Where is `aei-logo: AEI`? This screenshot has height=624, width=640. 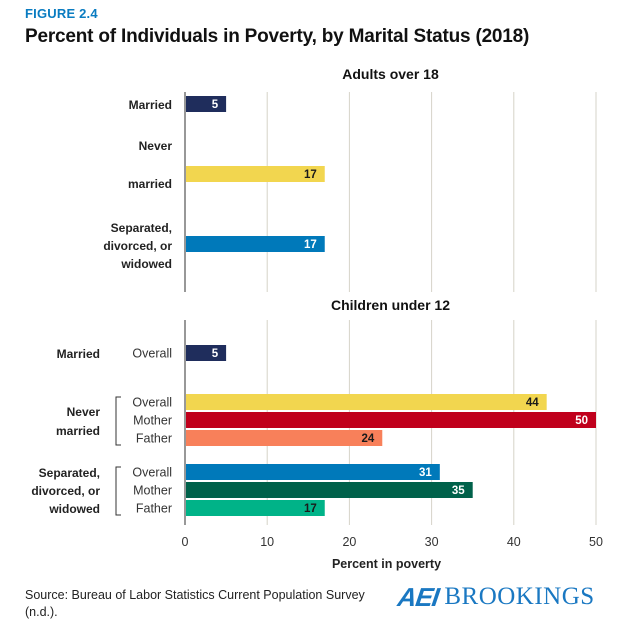 aei-logo: AEI is located at coordinates (418, 596).